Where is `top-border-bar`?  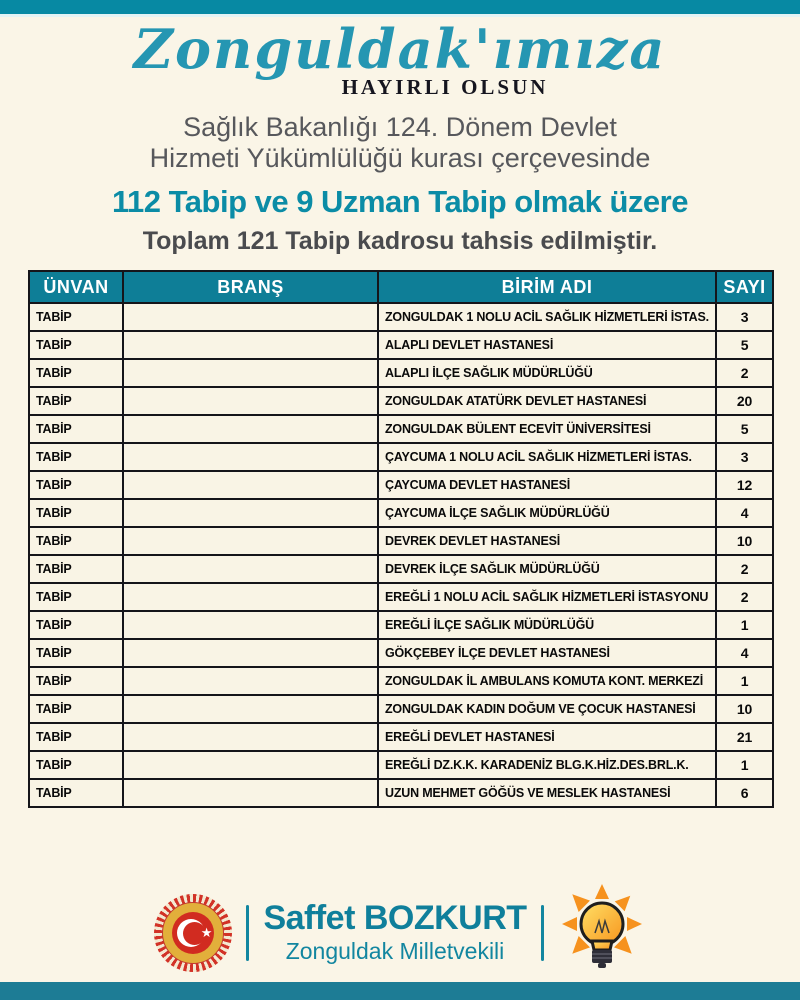 top-border-bar is located at coordinates (400, 8).